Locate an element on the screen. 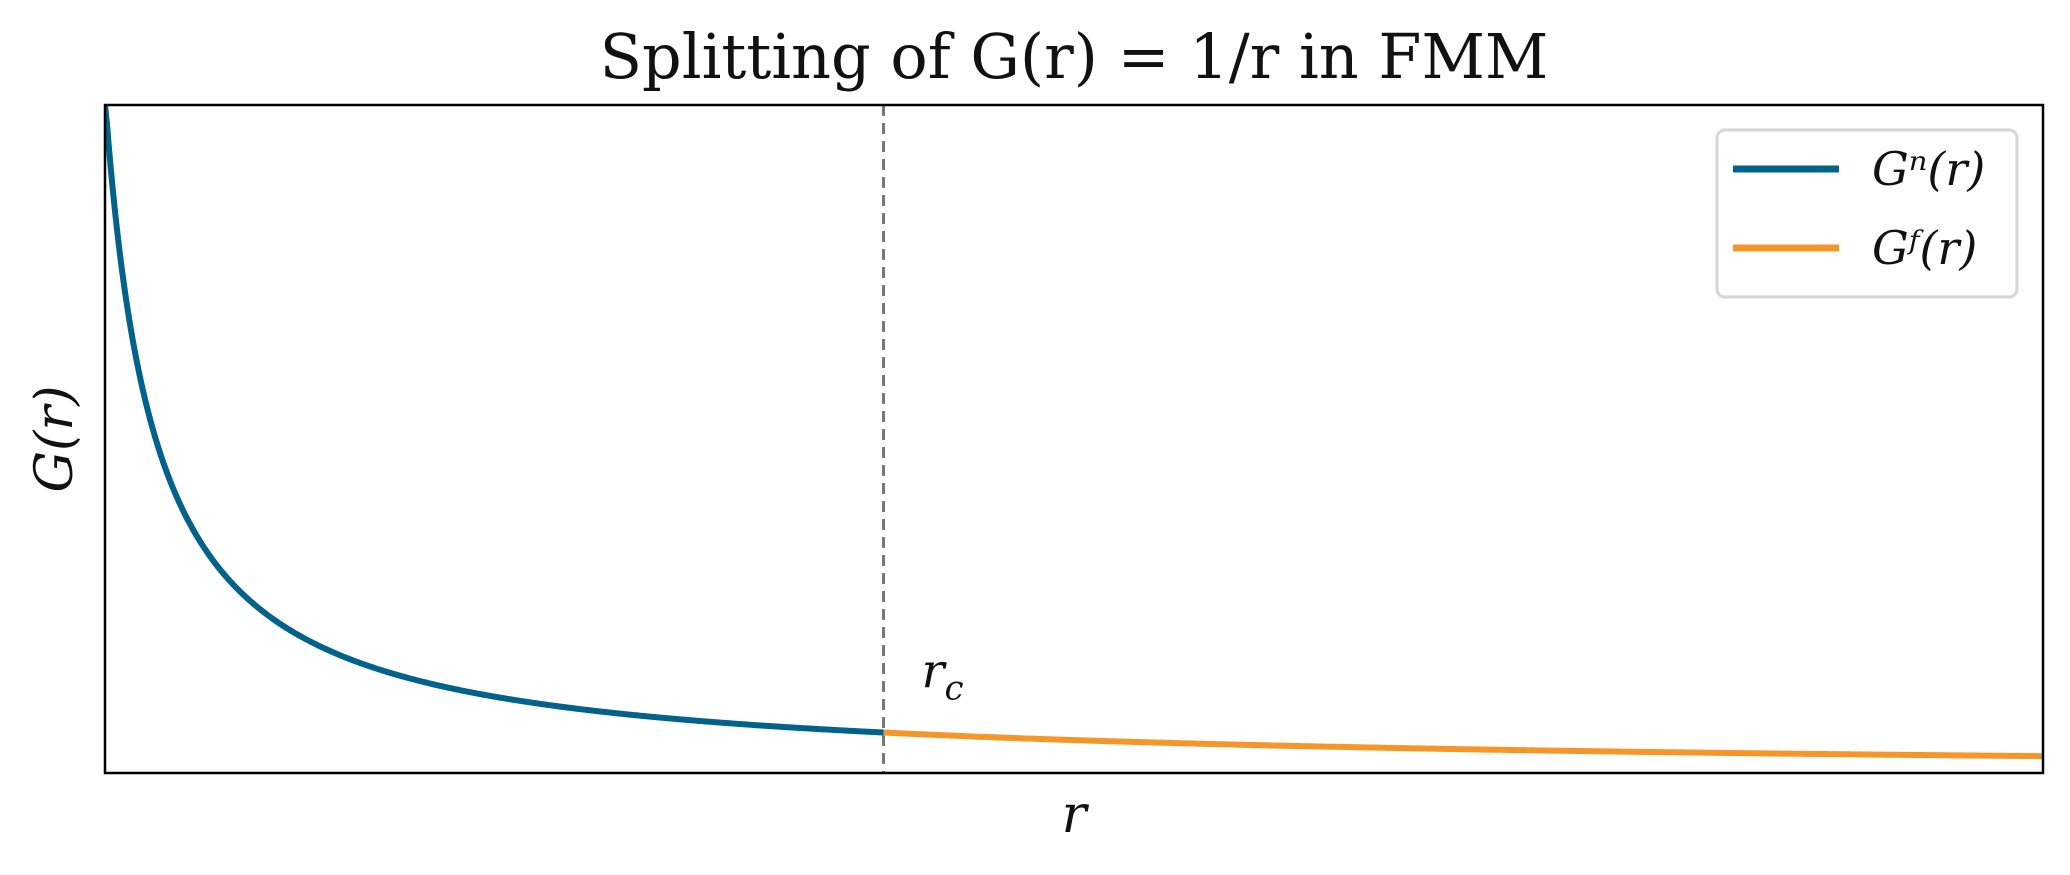 The image size is (2070, 875). y-axis-label: G(r) is located at coordinates (55, 439).